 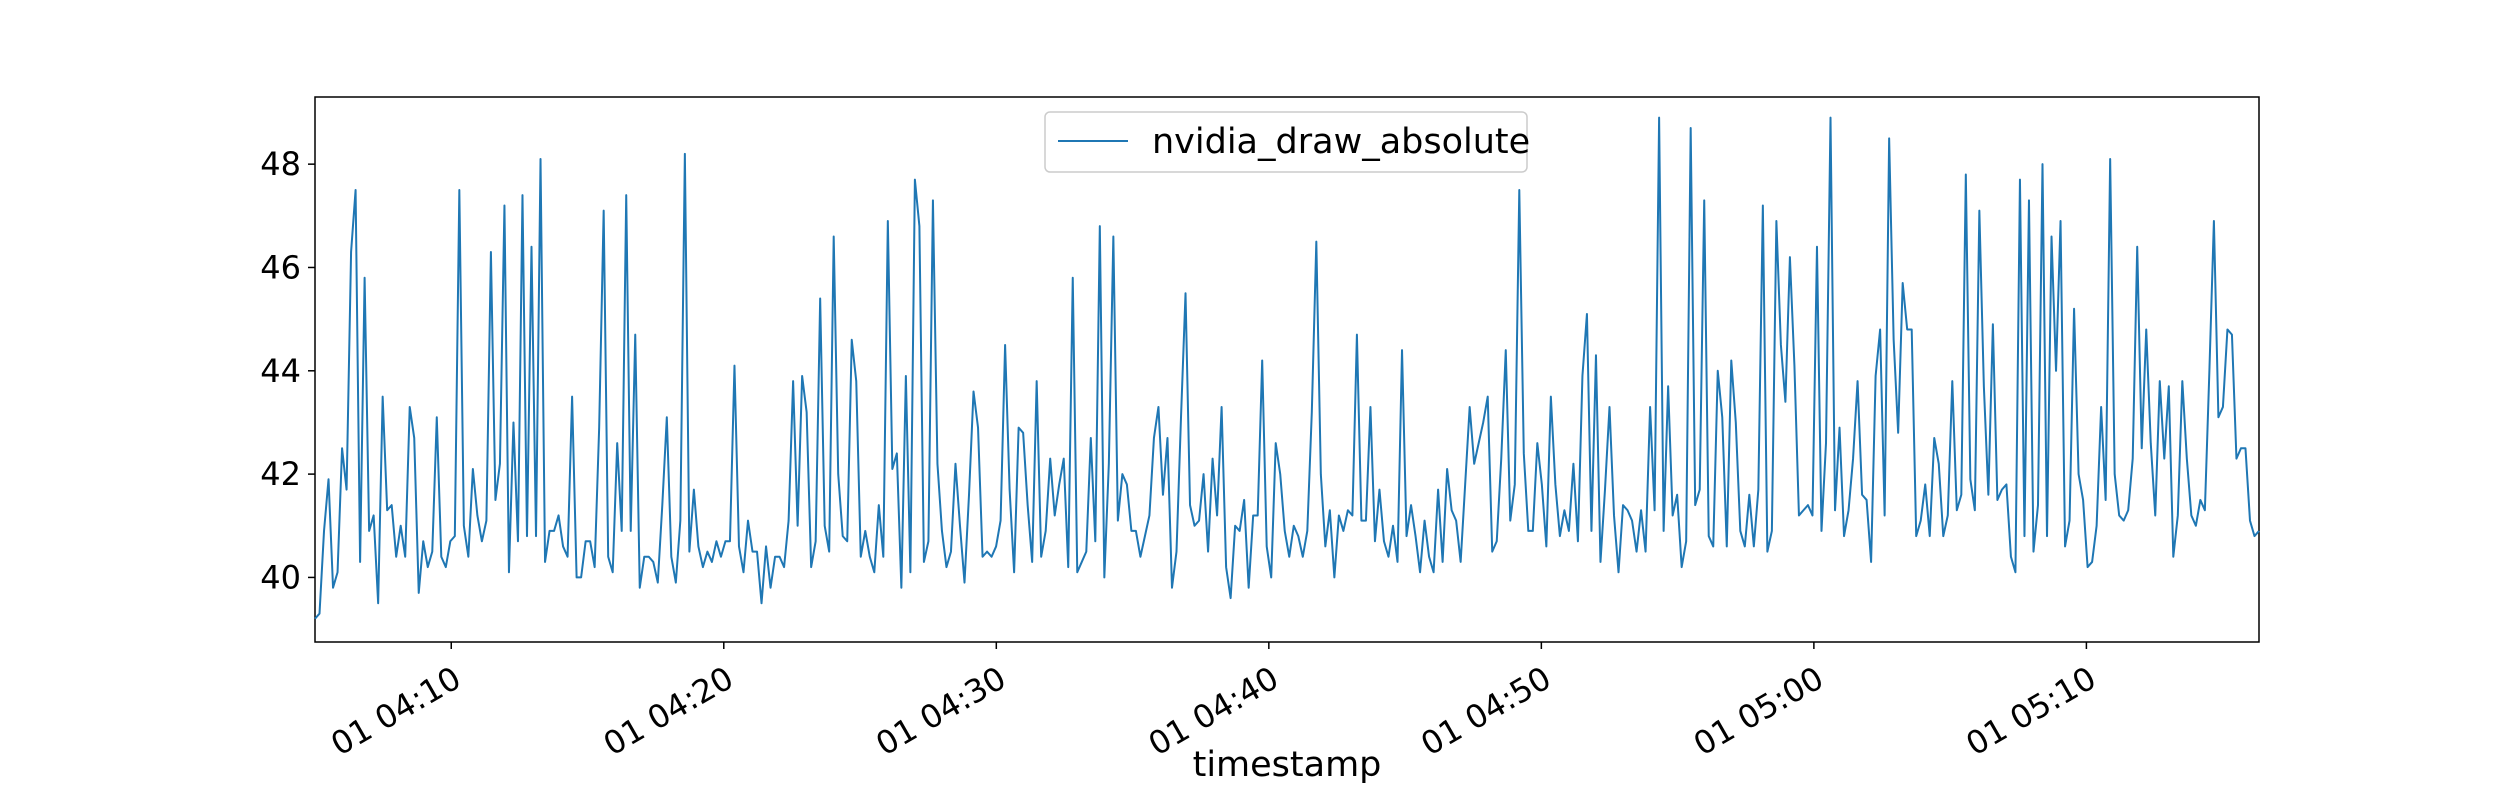 I want to click on x-tick-label: 01 04:10, so click(x=395, y=711).